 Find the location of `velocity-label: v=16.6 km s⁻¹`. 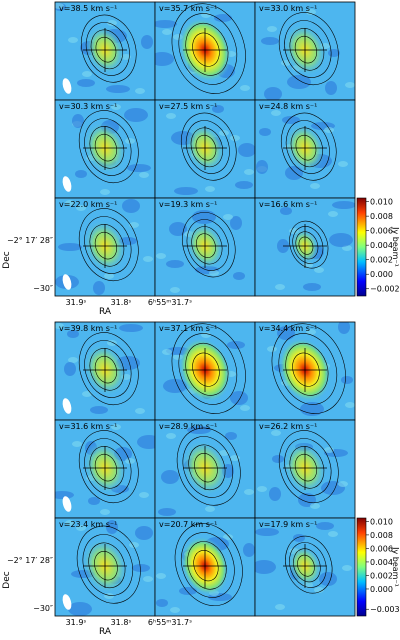

velocity-label: v=16.6 km s⁻¹ is located at coordinates (288, 204).